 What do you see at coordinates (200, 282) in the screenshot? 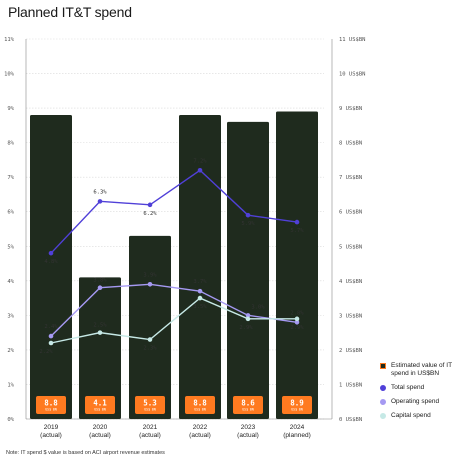
I see `point-label: 3.7%` at bounding box center [200, 282].